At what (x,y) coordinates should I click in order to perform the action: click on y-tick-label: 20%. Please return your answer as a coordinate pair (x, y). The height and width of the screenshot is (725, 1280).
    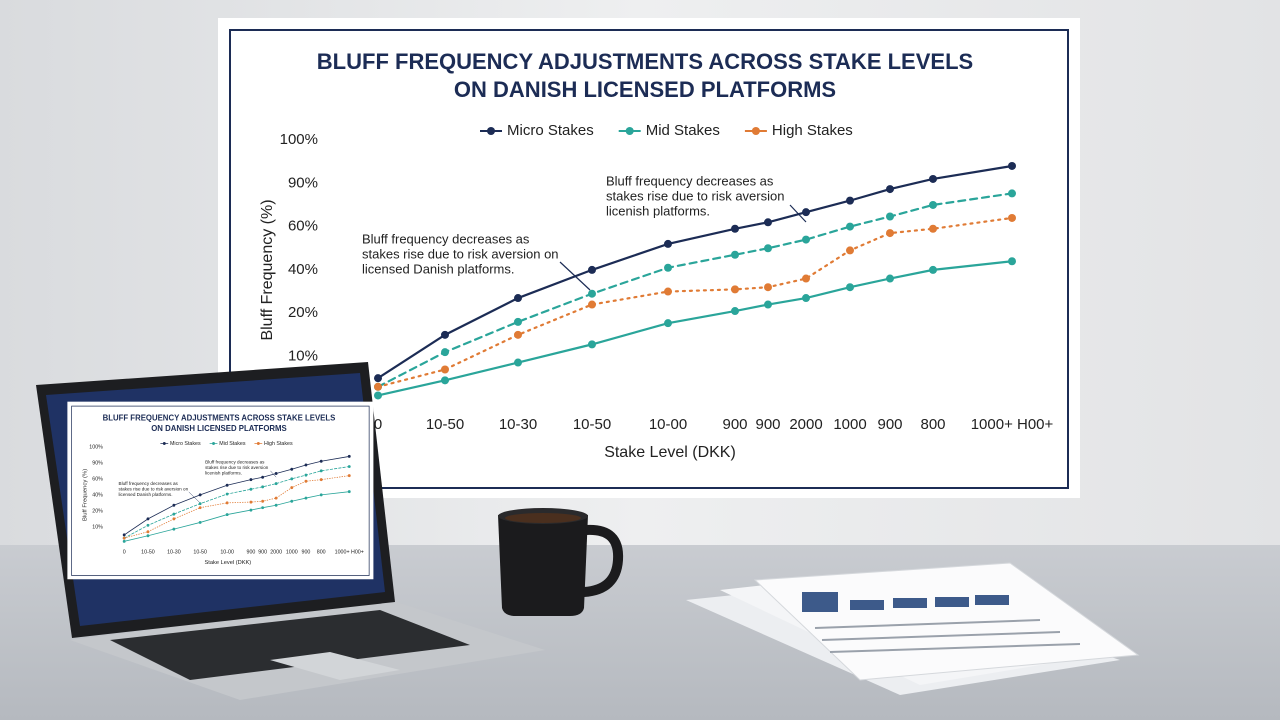
    Looking at the image, I should click on (303, 312).